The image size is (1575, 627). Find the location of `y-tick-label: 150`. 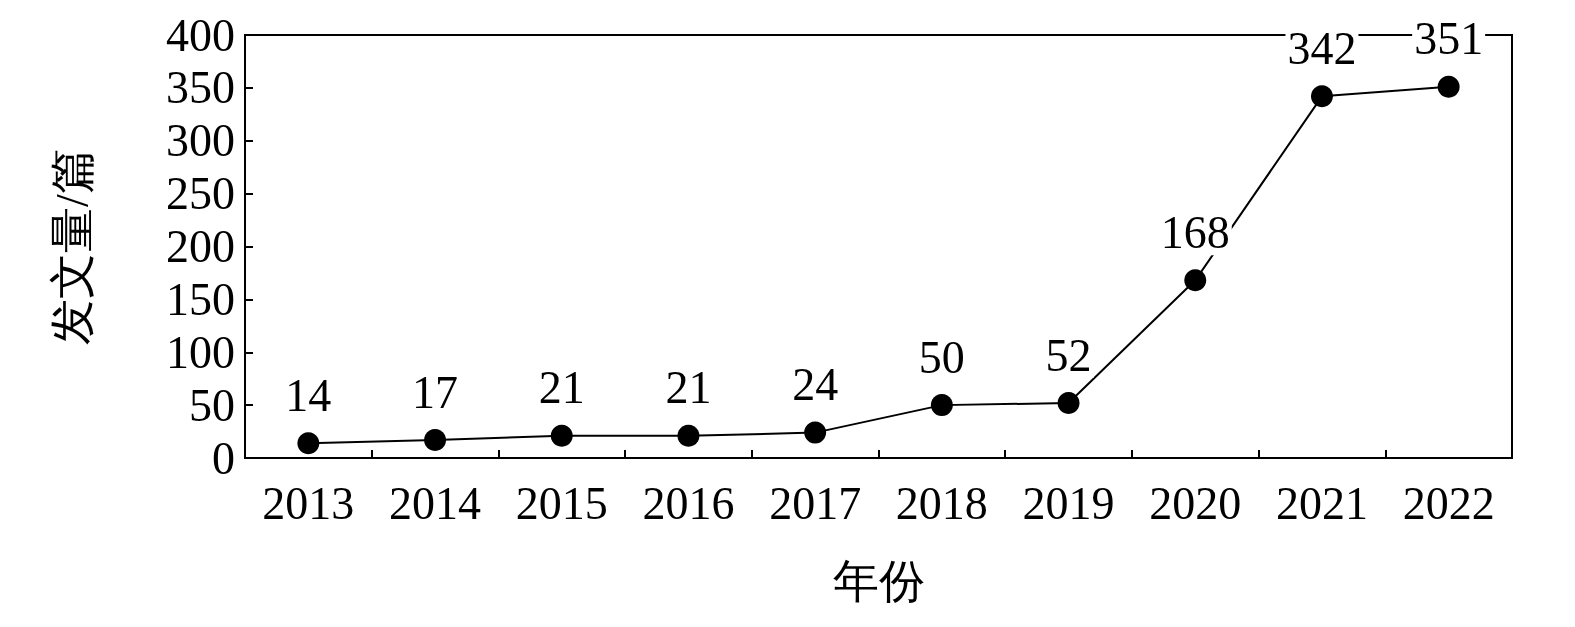

y-tick-label: 150 is located at coordinates (200, 299).